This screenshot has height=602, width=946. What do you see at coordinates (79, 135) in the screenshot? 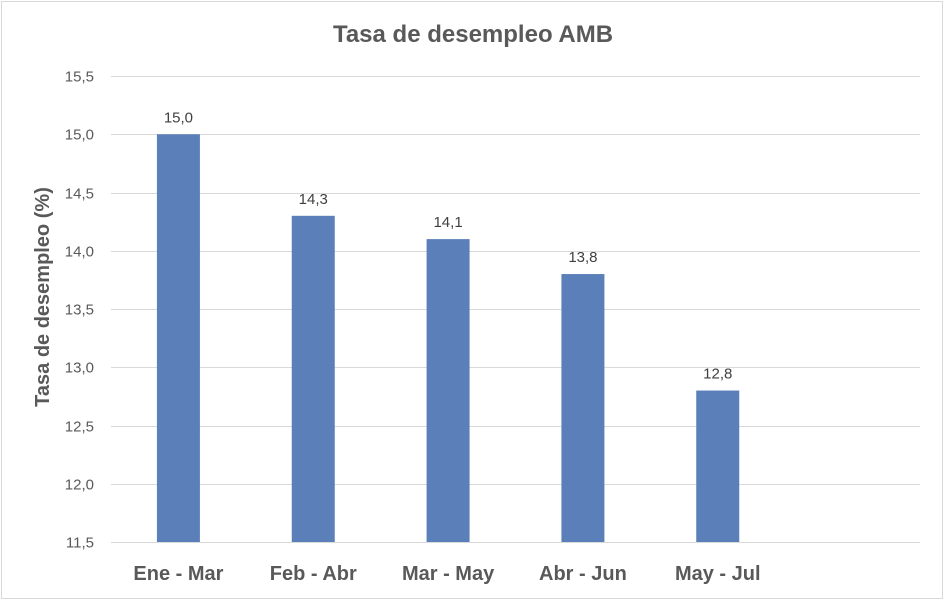
I see `y-tick-label: 15,0` at bounding box center [79, 135].